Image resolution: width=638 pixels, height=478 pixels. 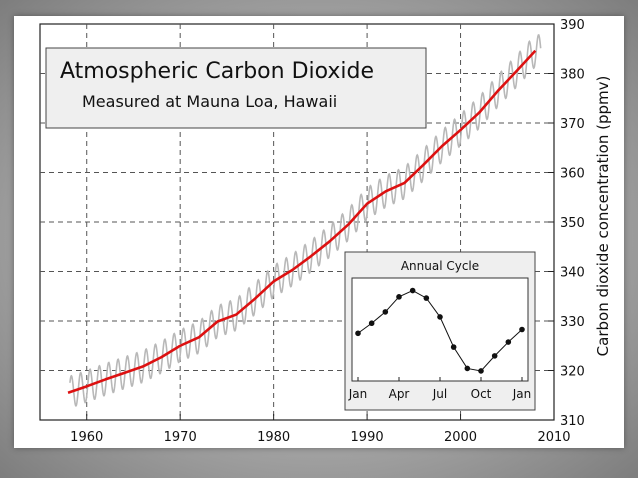 I want to click on inset-plot-area, so click(x=440, y=329).